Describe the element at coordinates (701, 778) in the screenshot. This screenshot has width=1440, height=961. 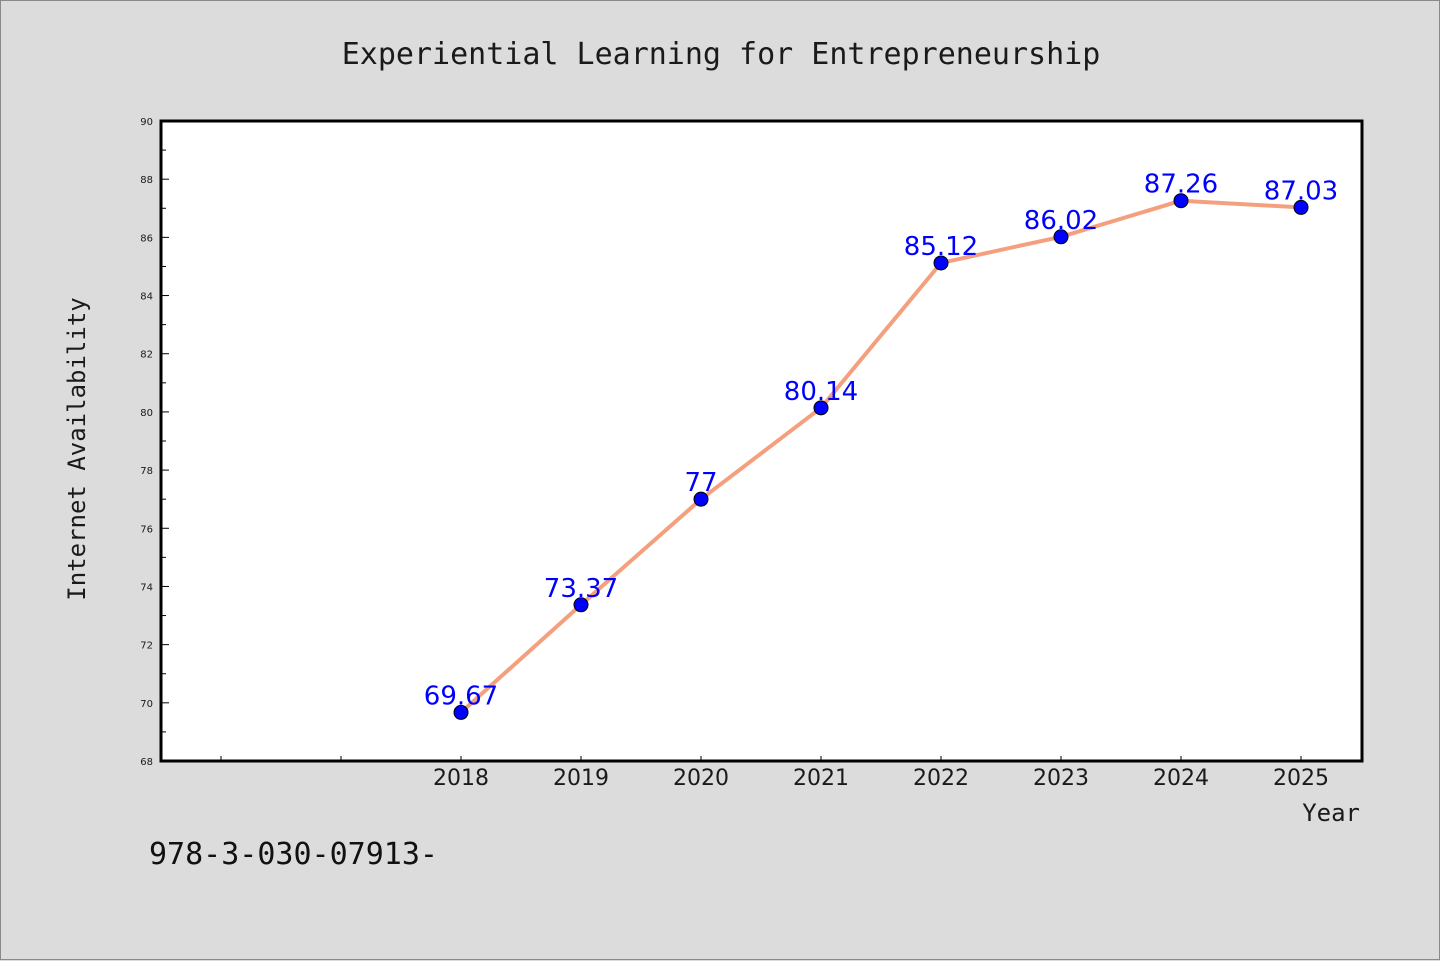
I see `x-tick-label: 2020` at that location.